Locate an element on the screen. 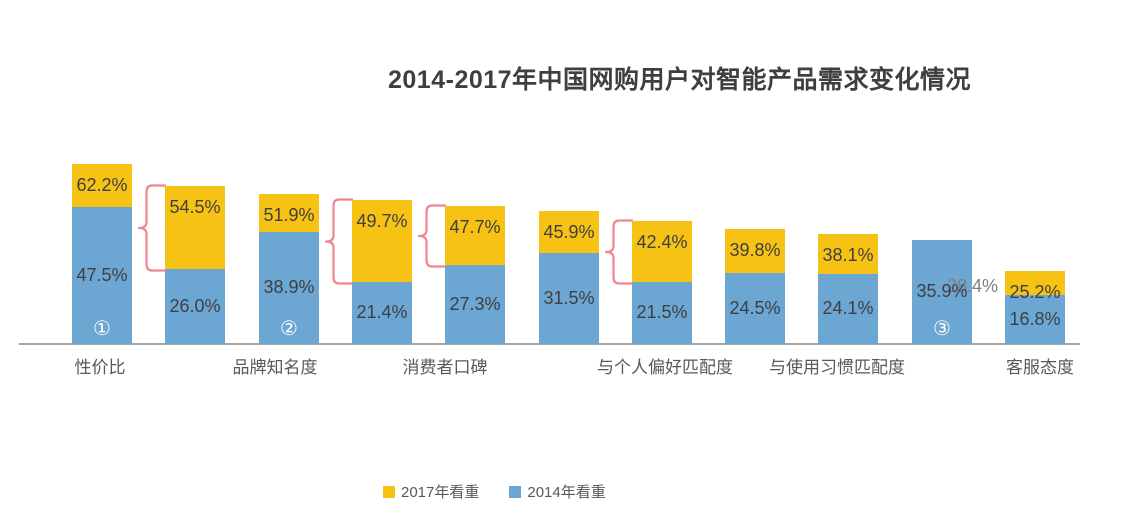 This screenshot has width=1148, height=520. category-label: 与使用习惯匹配度 is located at coordinates (837, 367).